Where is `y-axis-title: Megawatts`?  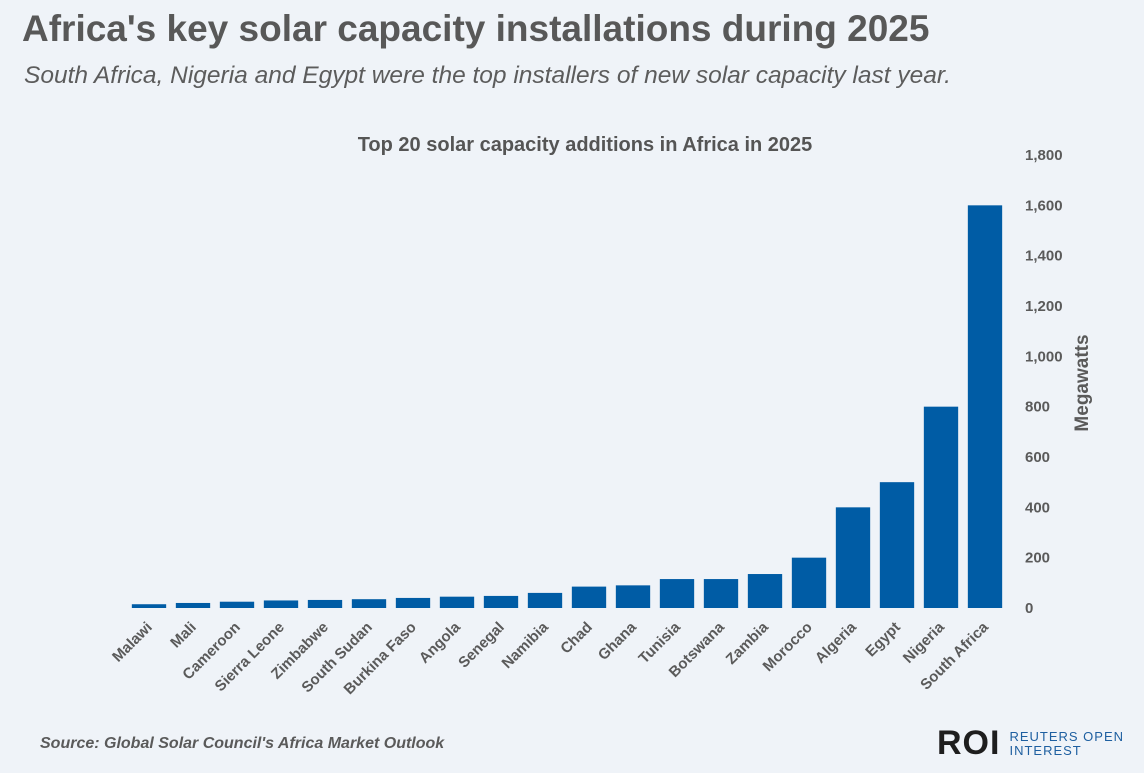 y-axis-title: Megawatts is located at coordinates (1082, 382).